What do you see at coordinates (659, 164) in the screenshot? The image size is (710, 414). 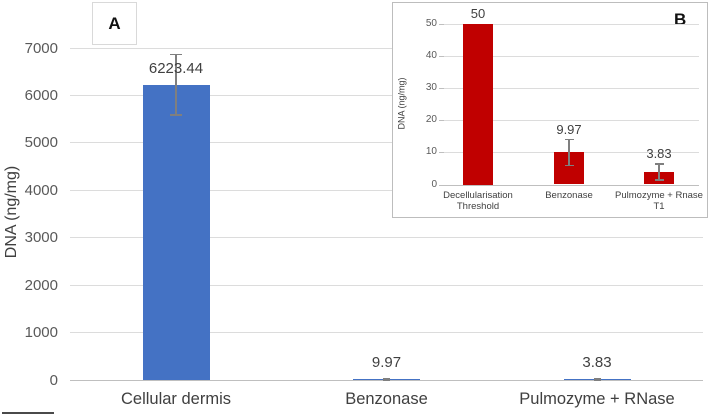 I see `error-bar-cap-top-pulmozyme-rnase-t1` at bounding box center [659, 164].